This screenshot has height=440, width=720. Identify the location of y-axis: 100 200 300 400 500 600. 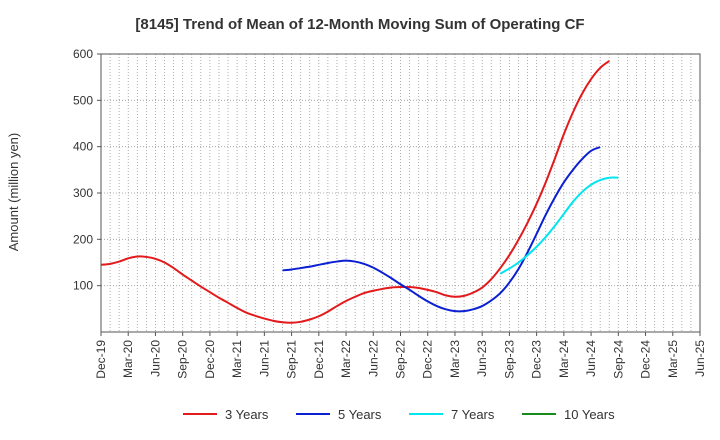
(87, 170).